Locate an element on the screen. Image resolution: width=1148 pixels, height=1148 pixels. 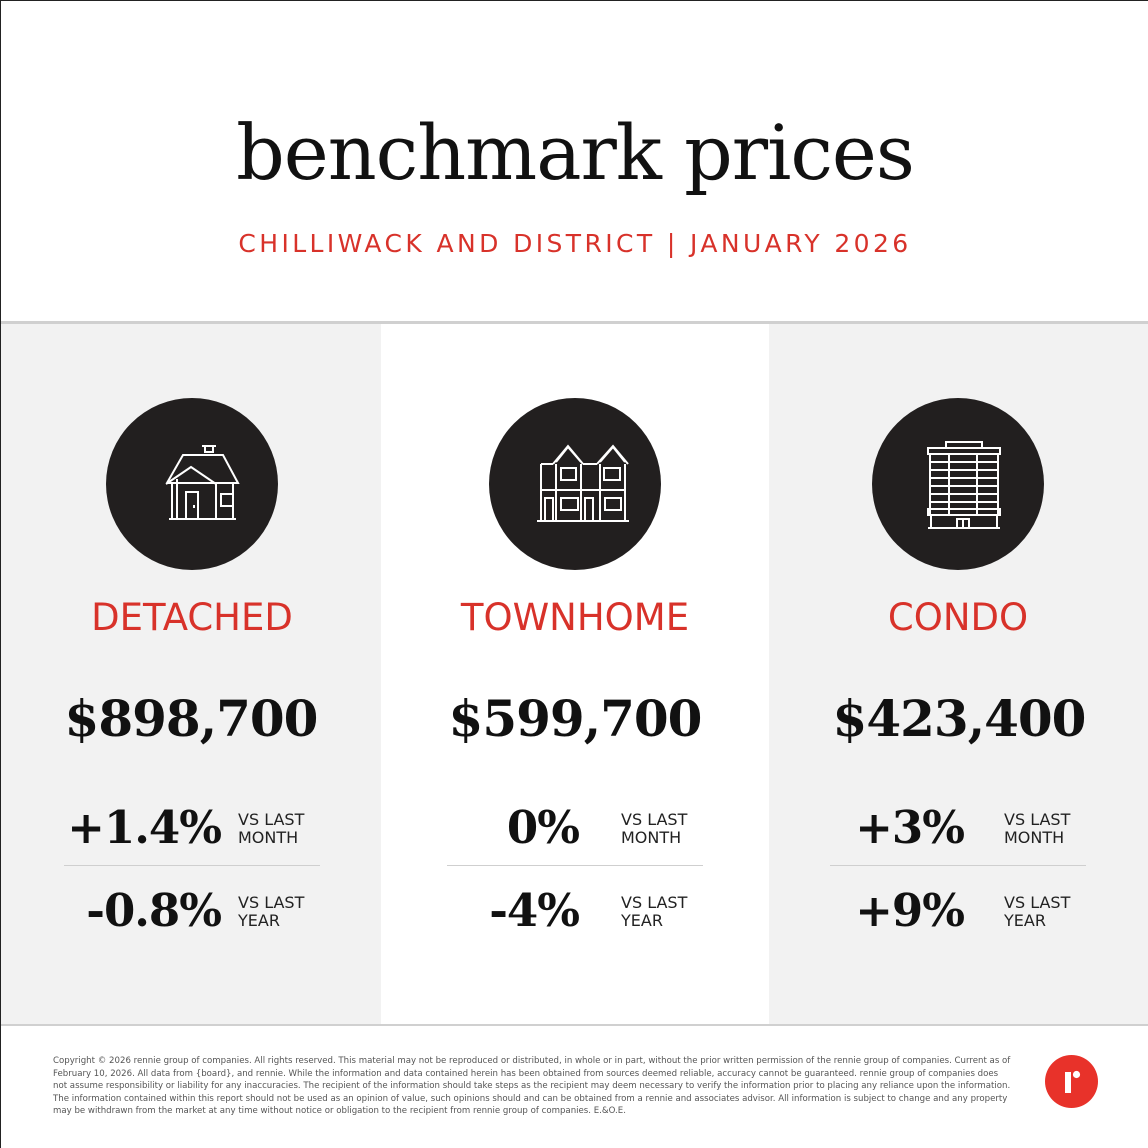
detached-price: $898,700 is located at coordinates (191, 718).